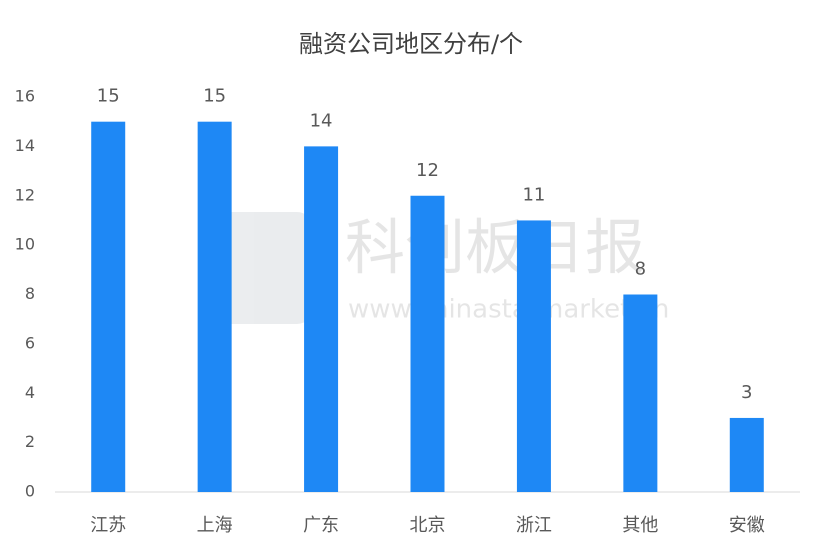 The height and width of the screenshot is (557, 823). Describe the element at coordinates (25, 96) in the screenshot. I see `y-tick-label: 16` at that location.